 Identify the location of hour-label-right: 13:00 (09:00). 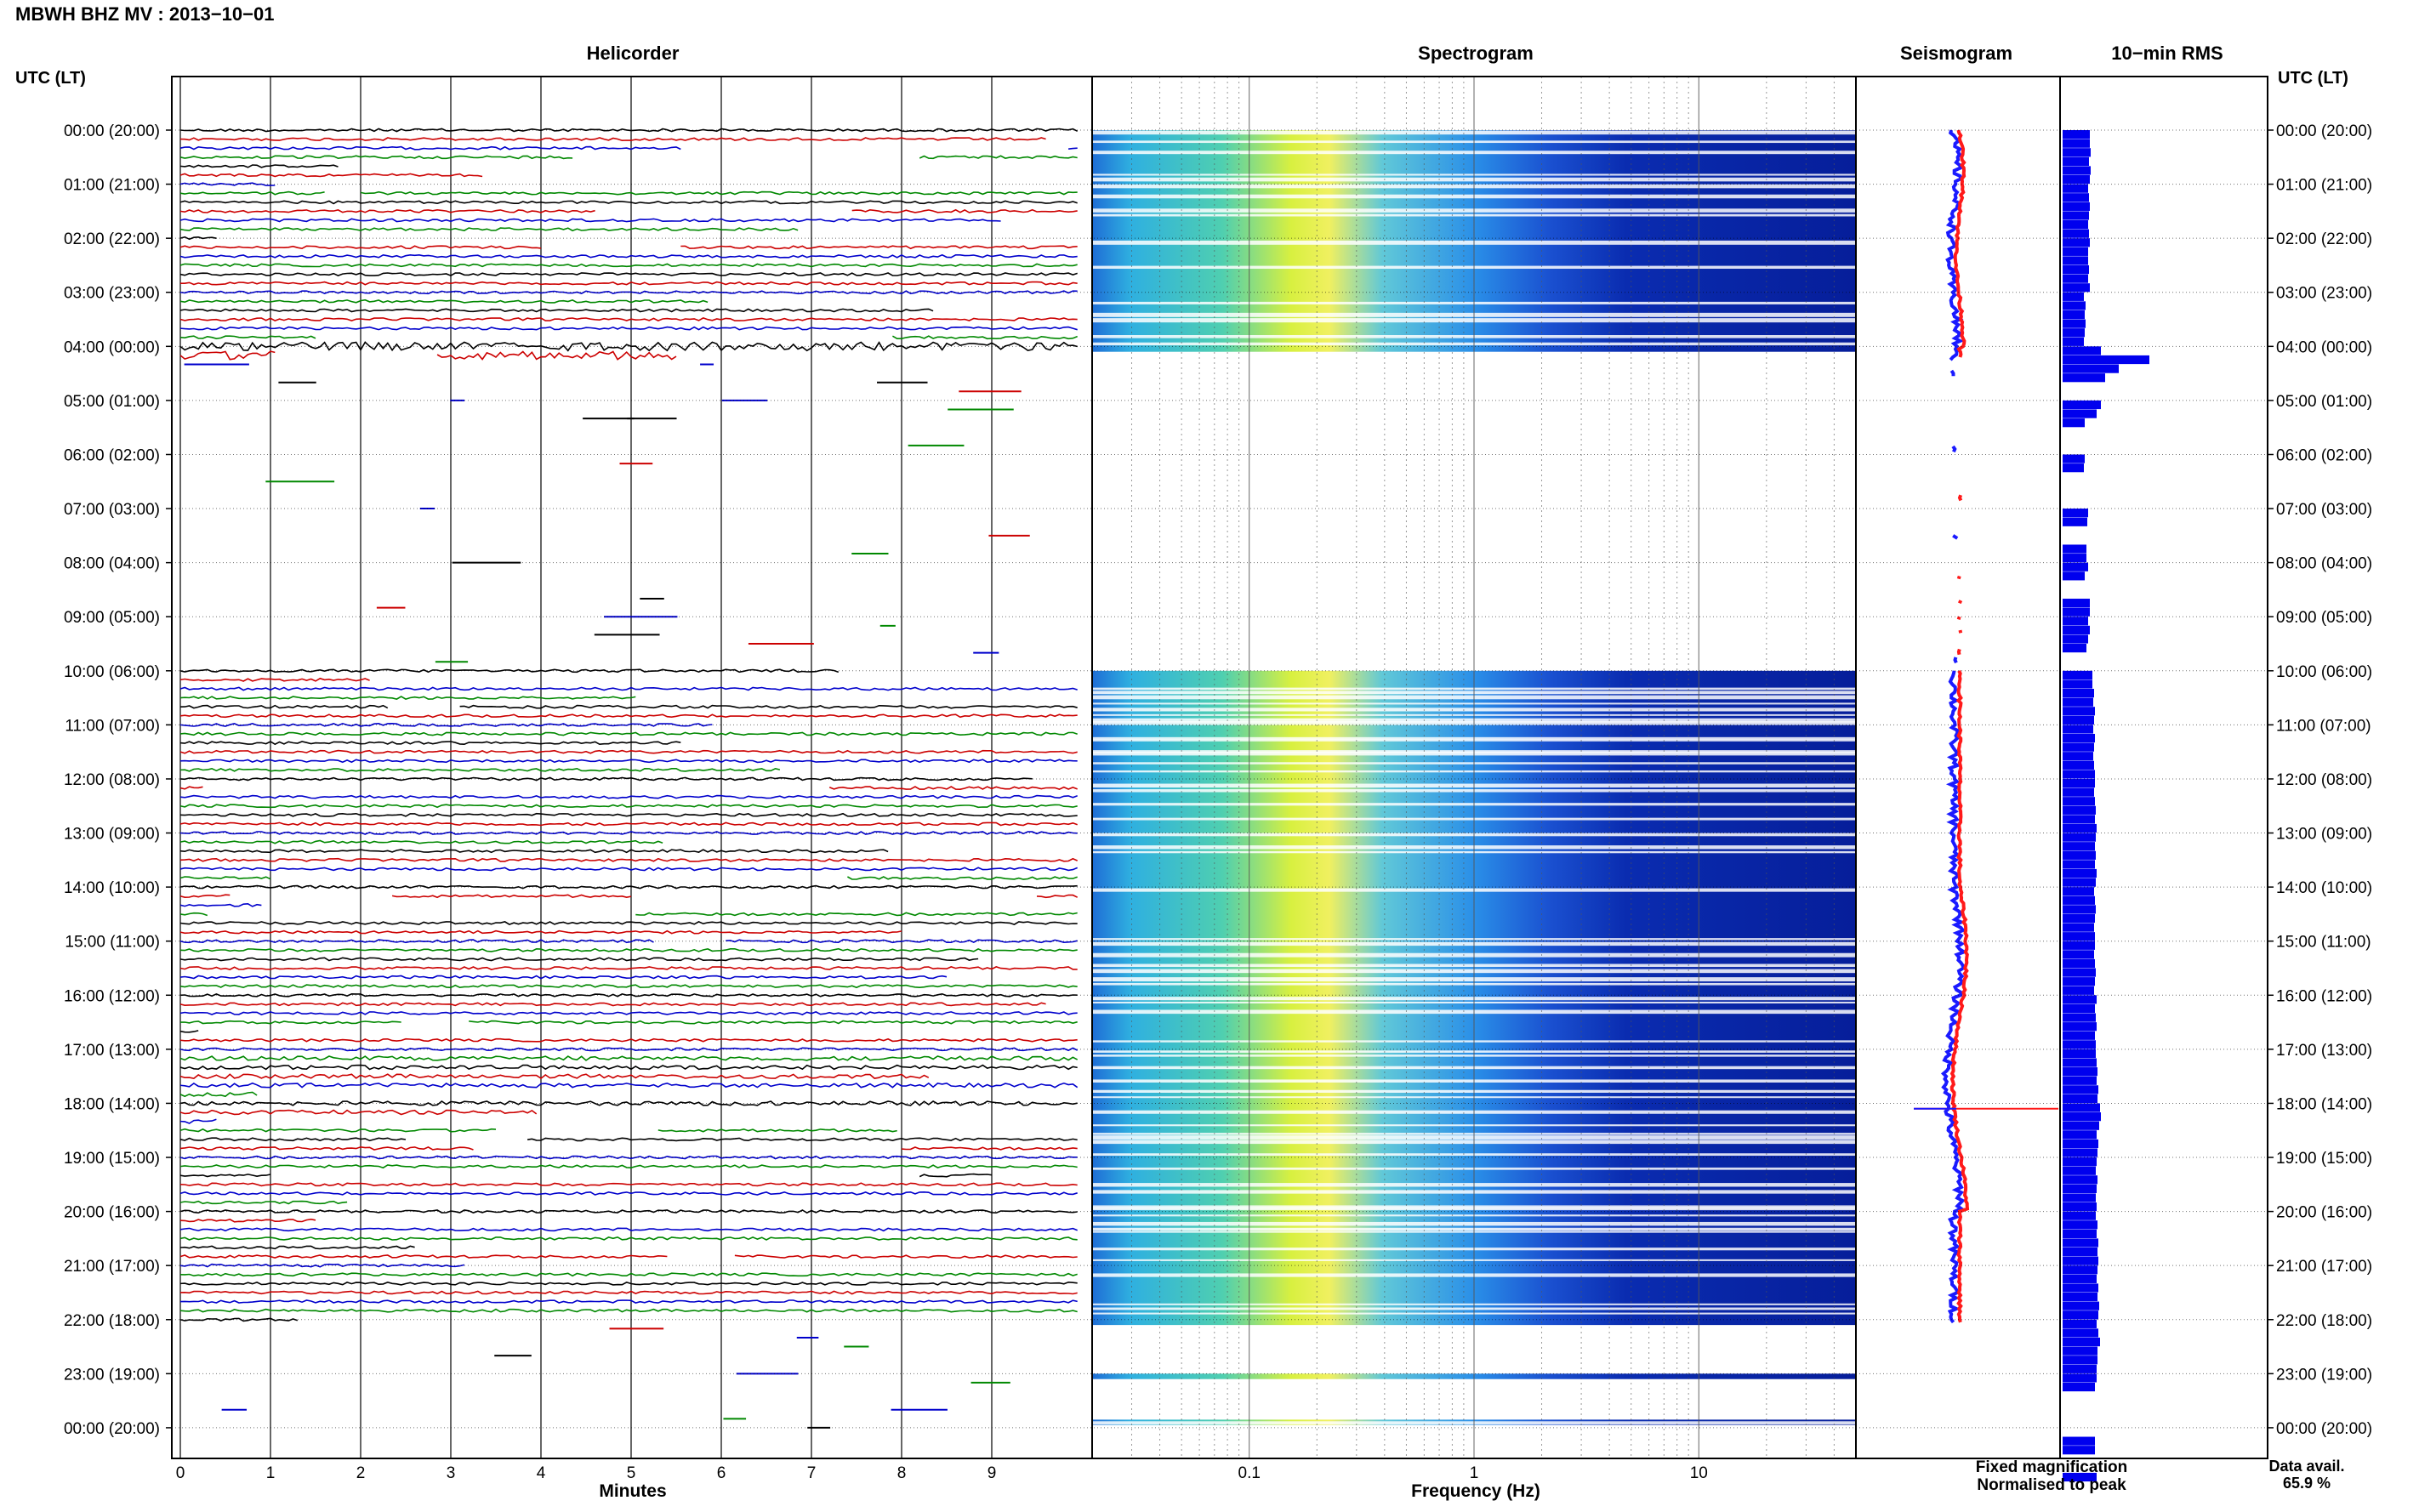
(2324, 835).